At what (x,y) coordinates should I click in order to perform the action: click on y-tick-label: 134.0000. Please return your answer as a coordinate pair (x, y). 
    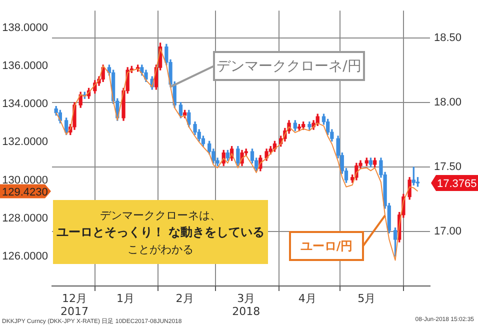
    Looking at the image, I should click on (25, 104).